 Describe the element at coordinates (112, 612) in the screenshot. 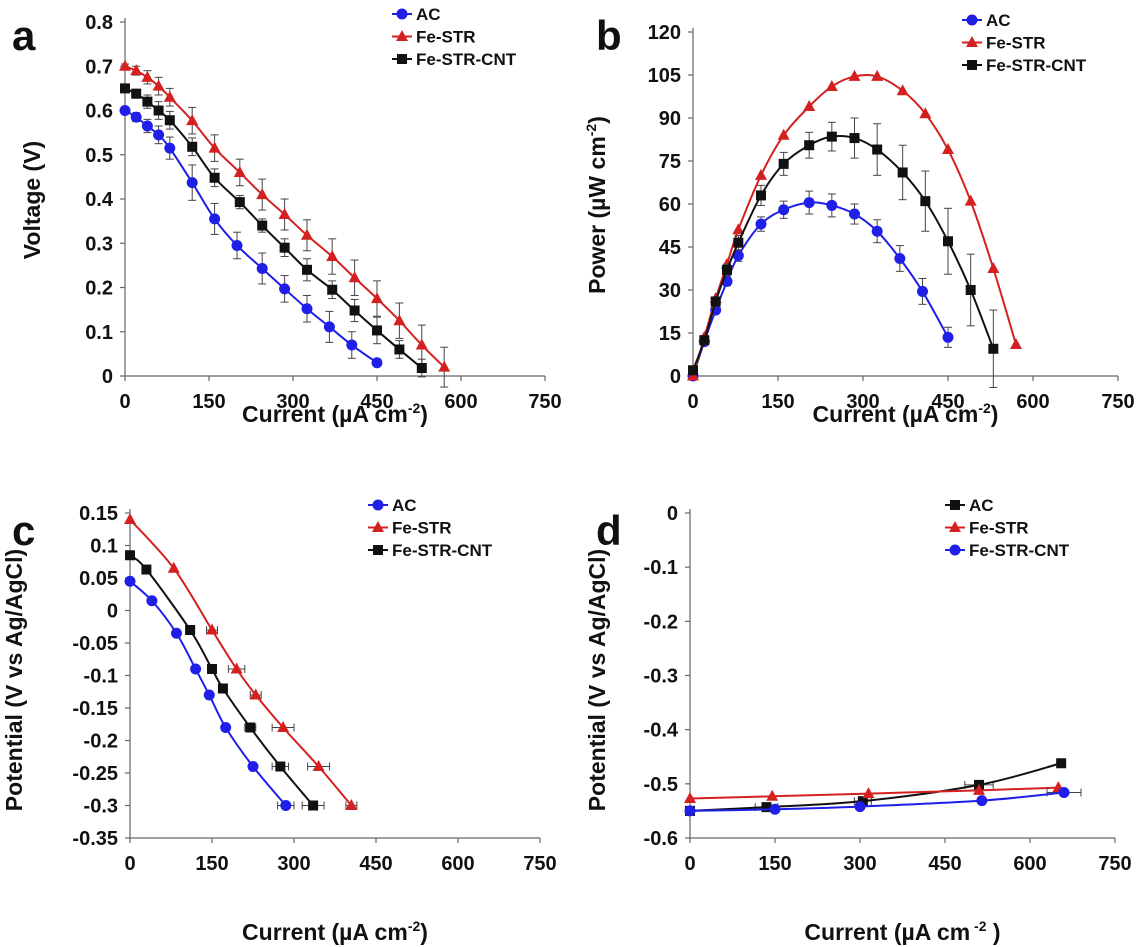

I see `y-tick-label: 0` at that location.